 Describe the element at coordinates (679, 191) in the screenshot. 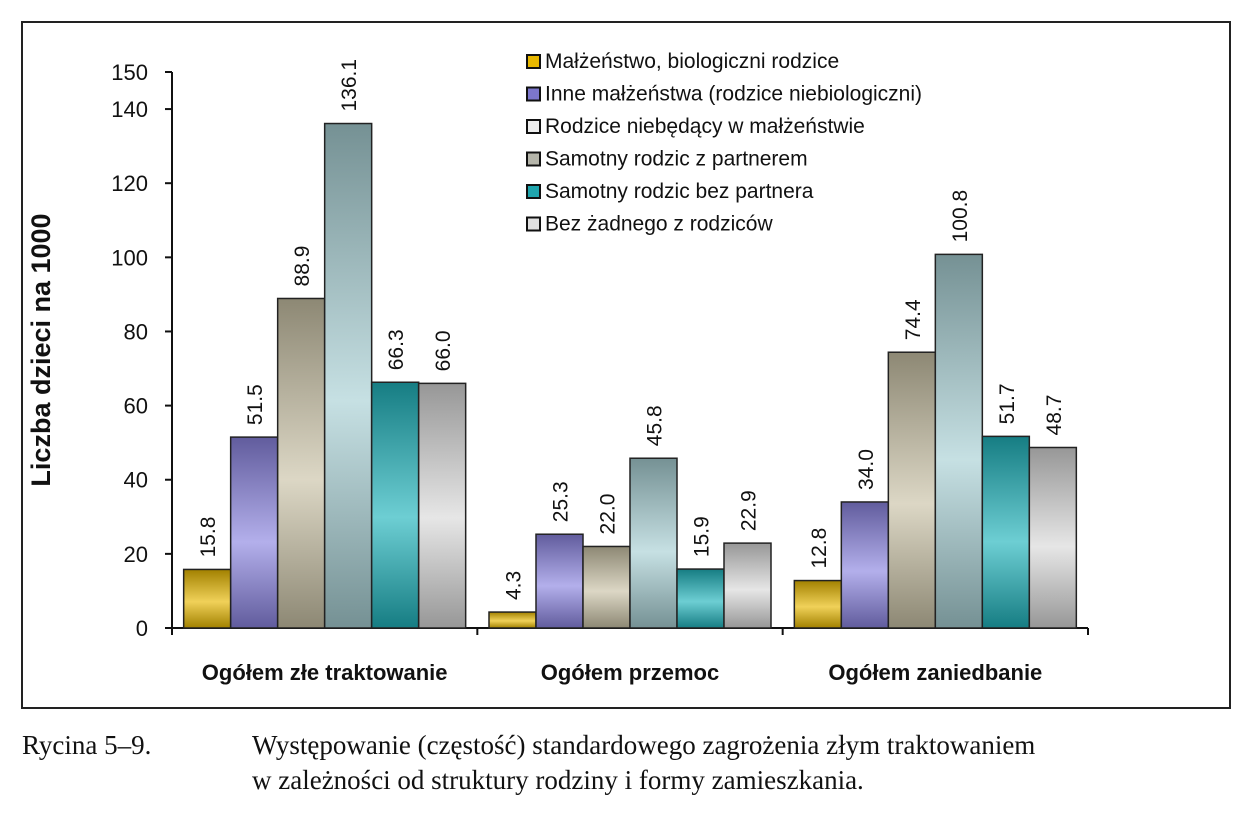

I see `legend-entry: Samotny rodzic bez partnera` at that location.